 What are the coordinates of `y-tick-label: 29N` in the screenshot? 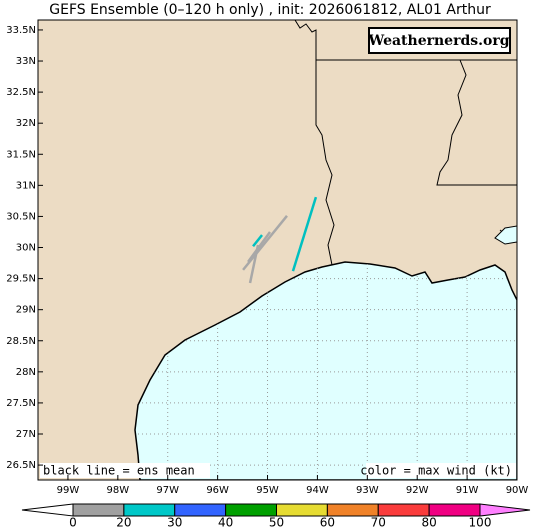 It's located at (26, 310).